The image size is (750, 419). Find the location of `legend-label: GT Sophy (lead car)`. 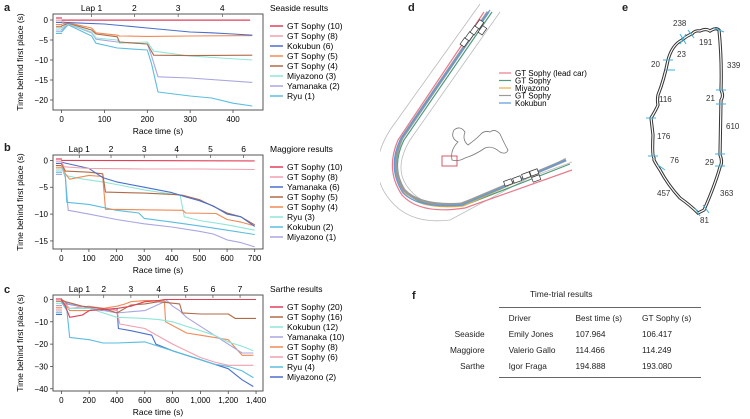

legend-label: GT Sophy (lead car) is located at coordinates (551, 73).